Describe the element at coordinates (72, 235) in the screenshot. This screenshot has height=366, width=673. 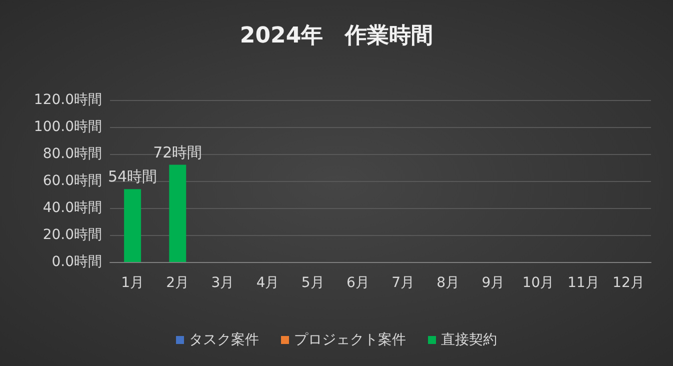
I see `y-tick-label: 20.0時間` at that location.